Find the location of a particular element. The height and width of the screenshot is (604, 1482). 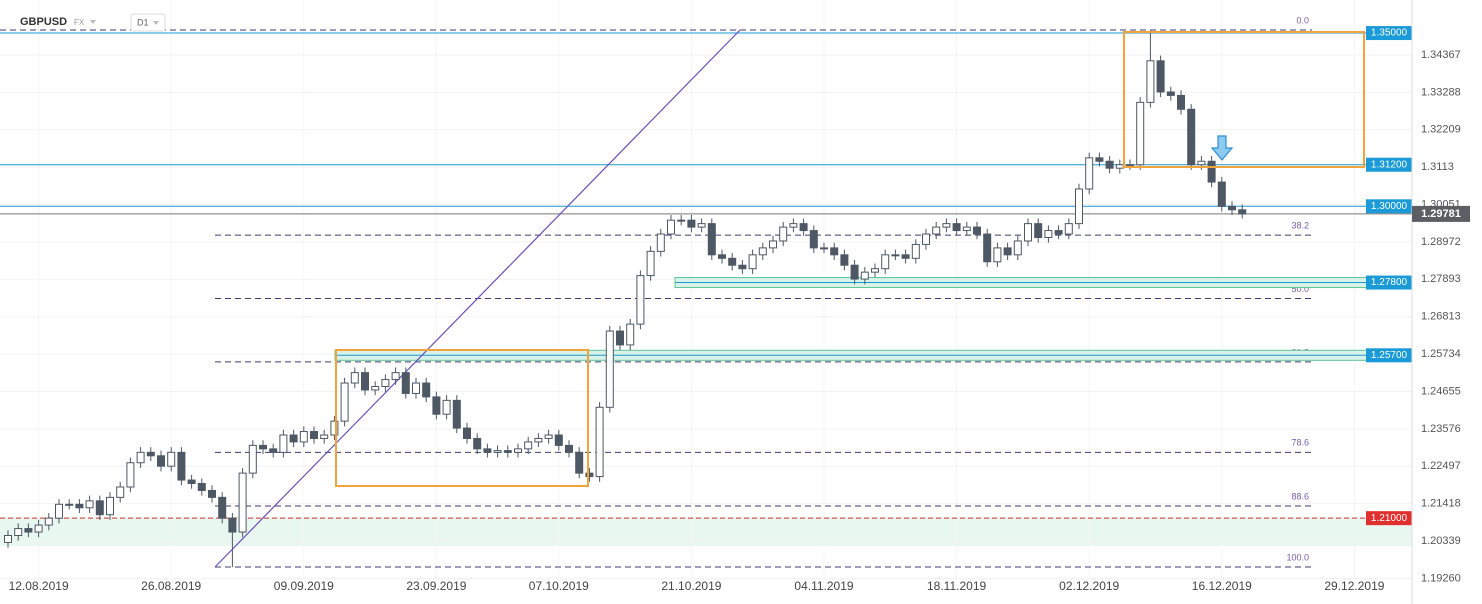

x-tick-label: 29.12.2019 is located at coordinates (1354, 586).